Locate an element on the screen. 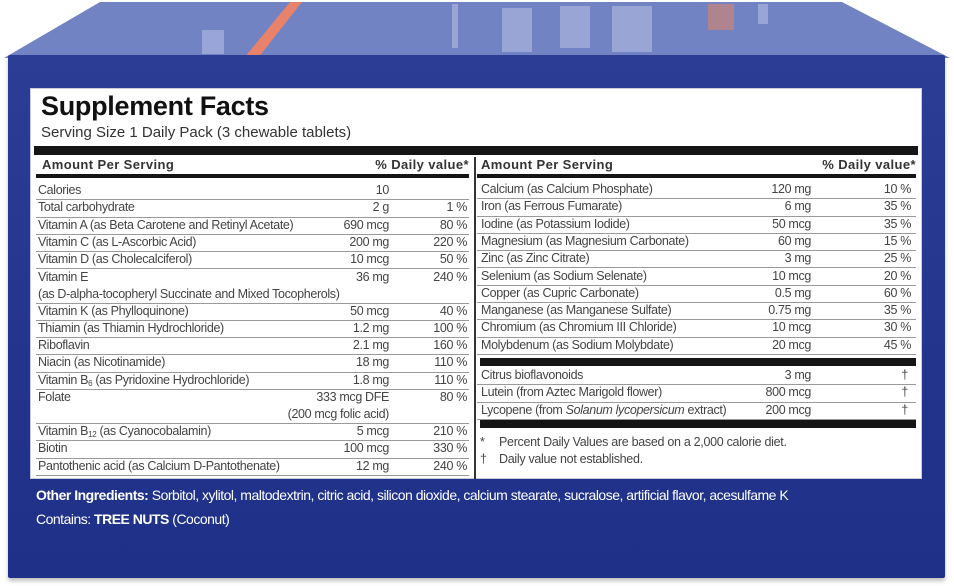 The height and width of the screenshot is (586, 954). amount: 36 mg is located at coordinates (372, 276).